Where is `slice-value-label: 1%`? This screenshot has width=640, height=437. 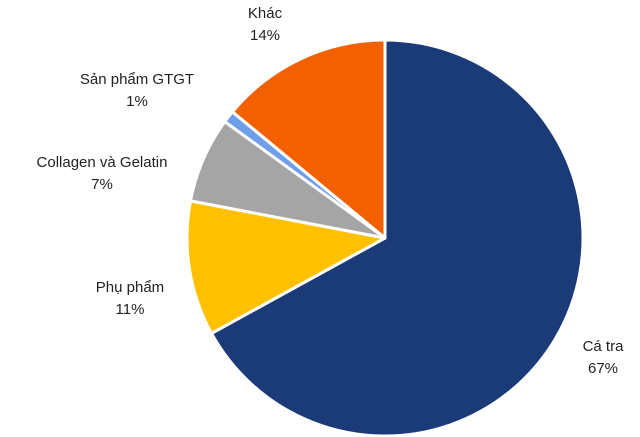
slice-value-label: 1% is located at coordinates (137, 101).